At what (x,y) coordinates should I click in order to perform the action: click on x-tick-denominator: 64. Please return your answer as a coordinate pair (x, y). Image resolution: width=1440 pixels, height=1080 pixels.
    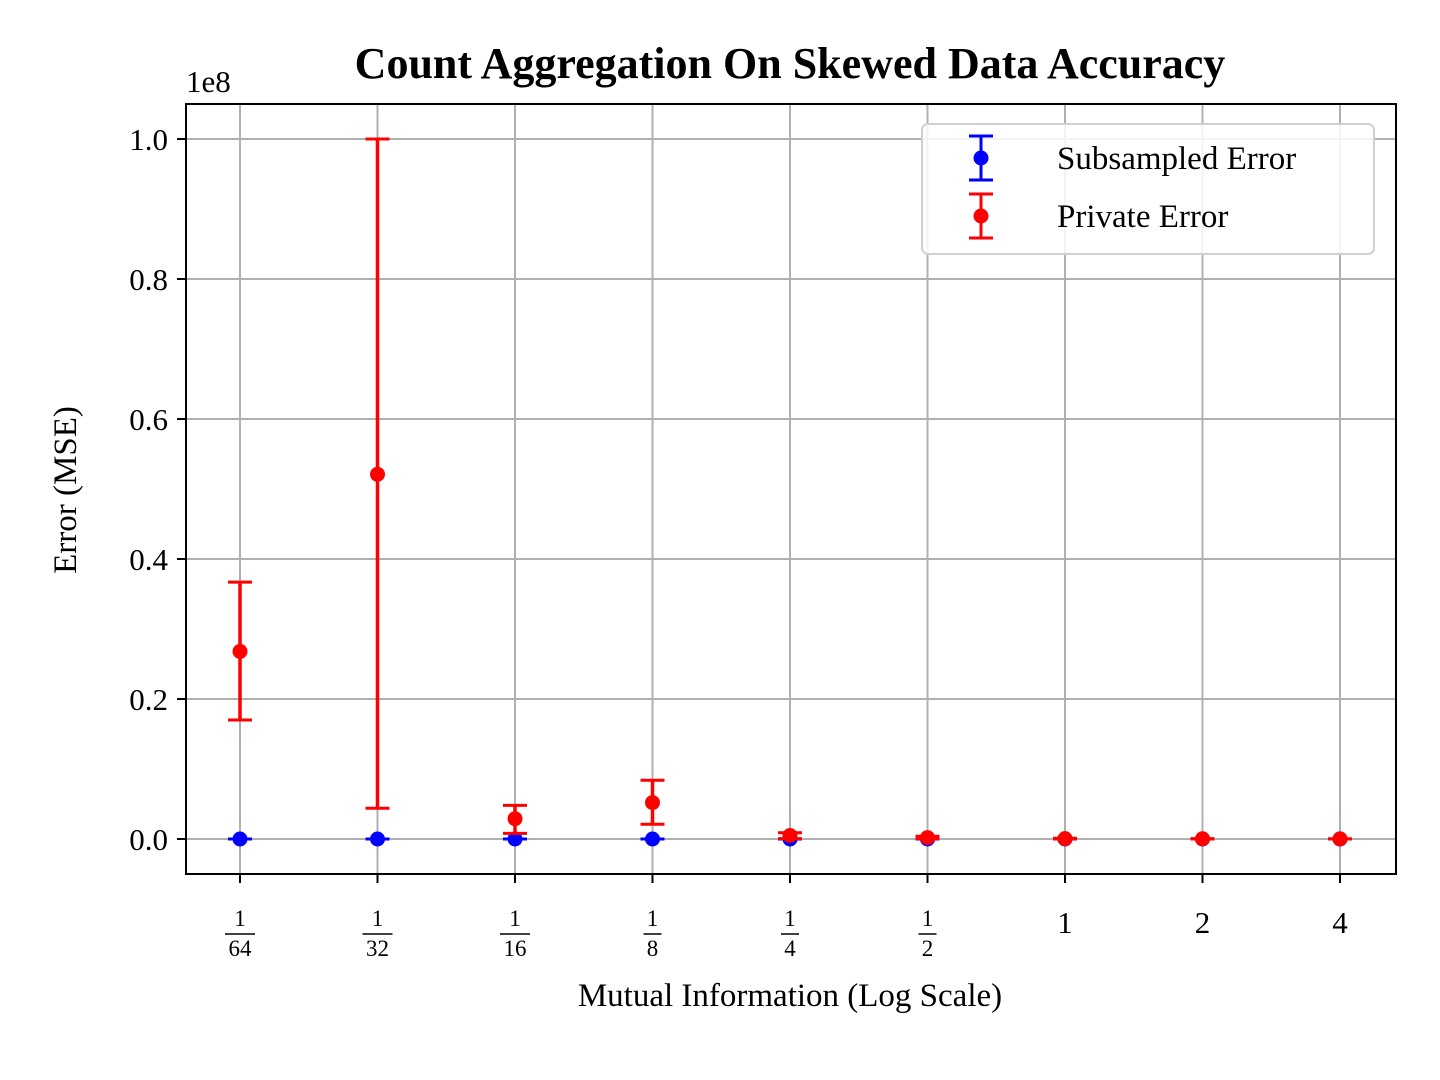
    Looking at the image, I should click on (241, 948).